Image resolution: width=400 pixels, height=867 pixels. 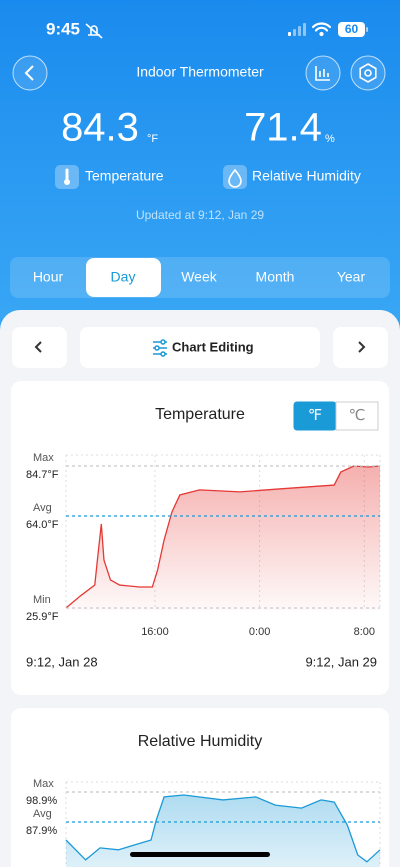 I want to click on humidity-unit: %, so click(x=330, y=139).